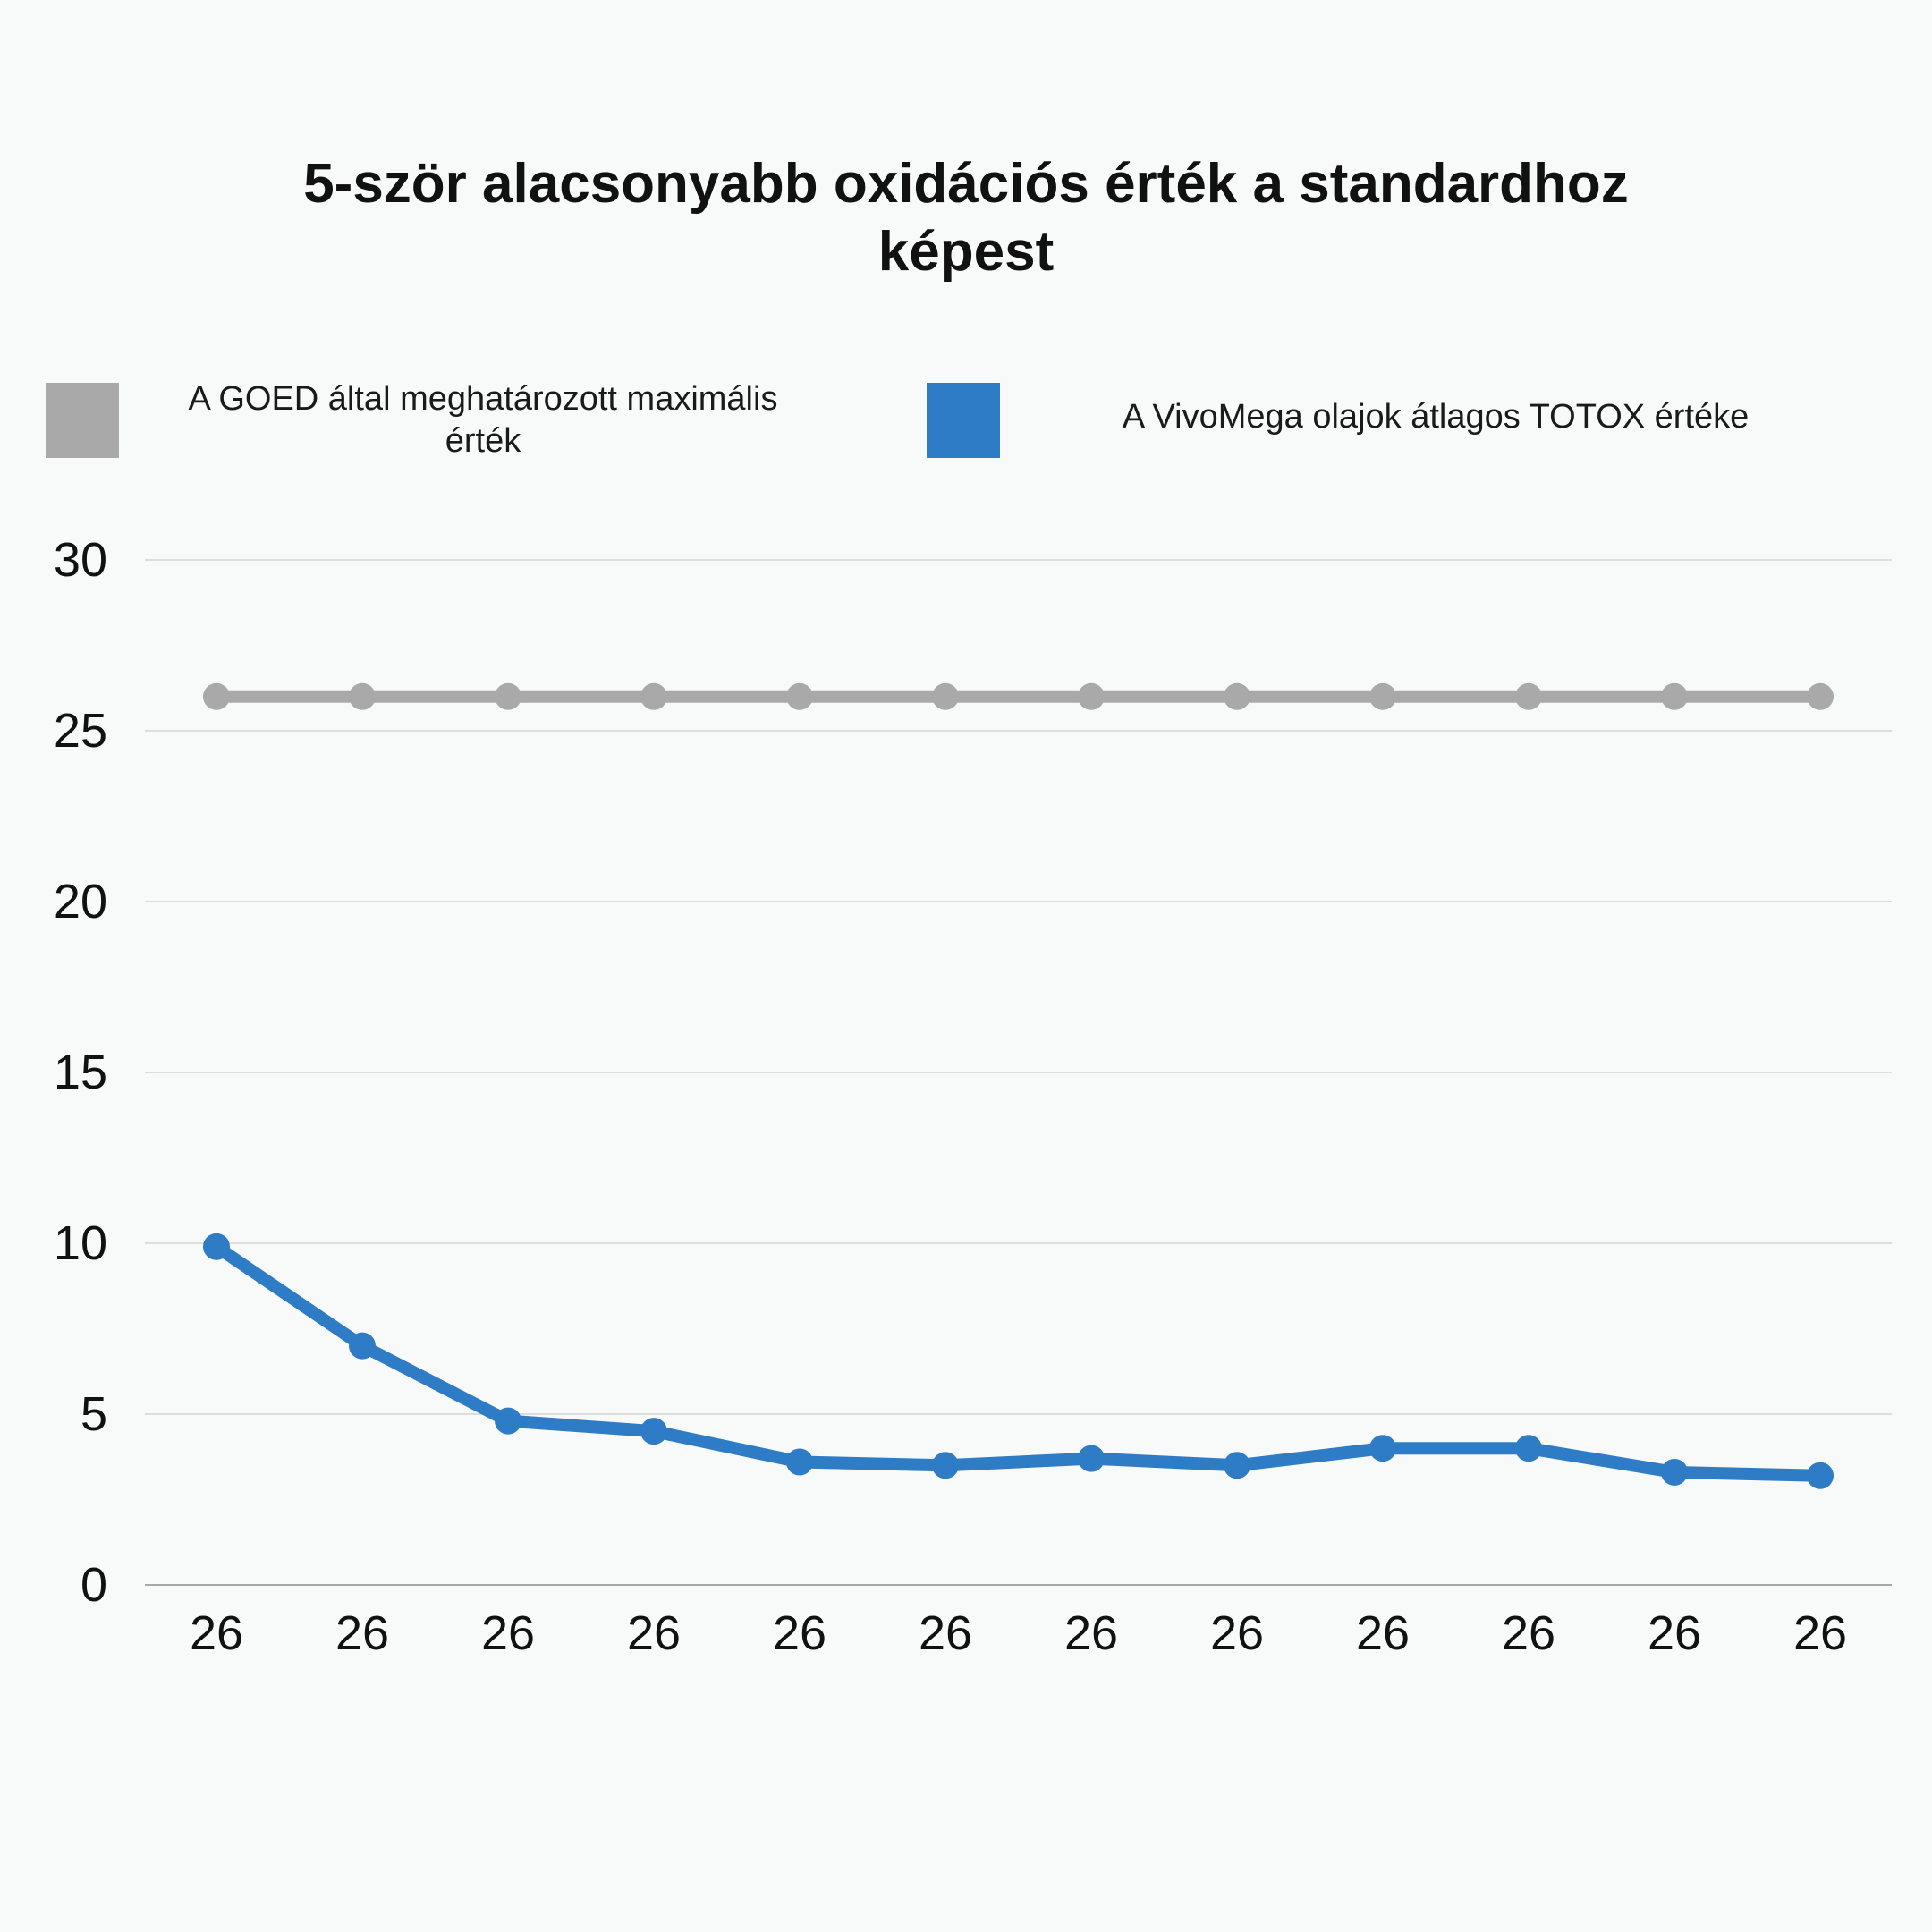  I want to click on legend-swatch-goed, so click(82, 420).